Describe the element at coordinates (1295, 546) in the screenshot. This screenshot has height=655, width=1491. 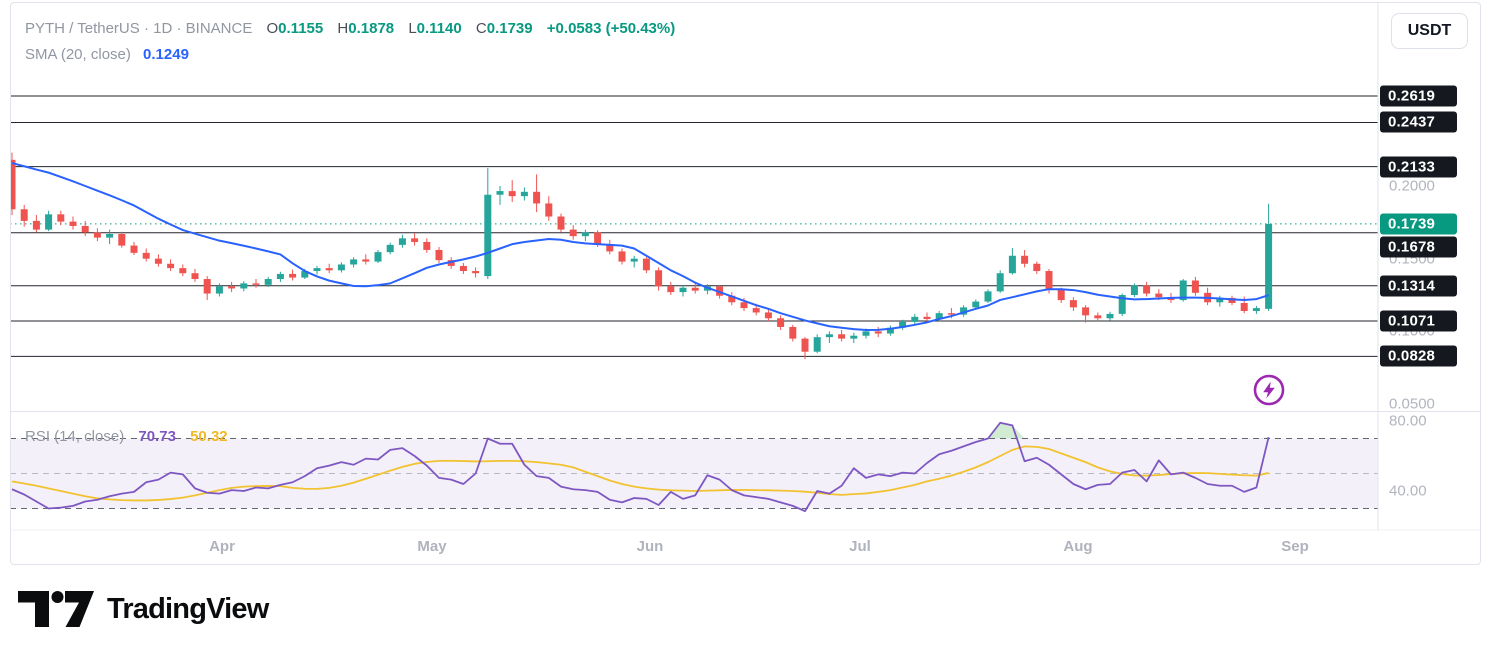
I see `time-axis-label-sep: Sep` at that location.